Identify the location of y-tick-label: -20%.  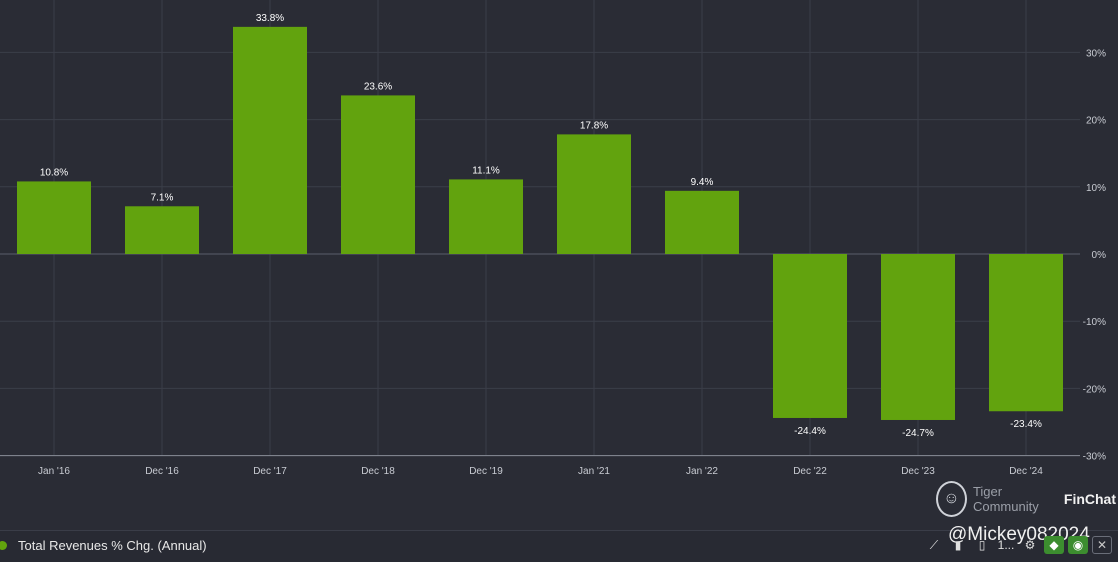
(1094, 389).